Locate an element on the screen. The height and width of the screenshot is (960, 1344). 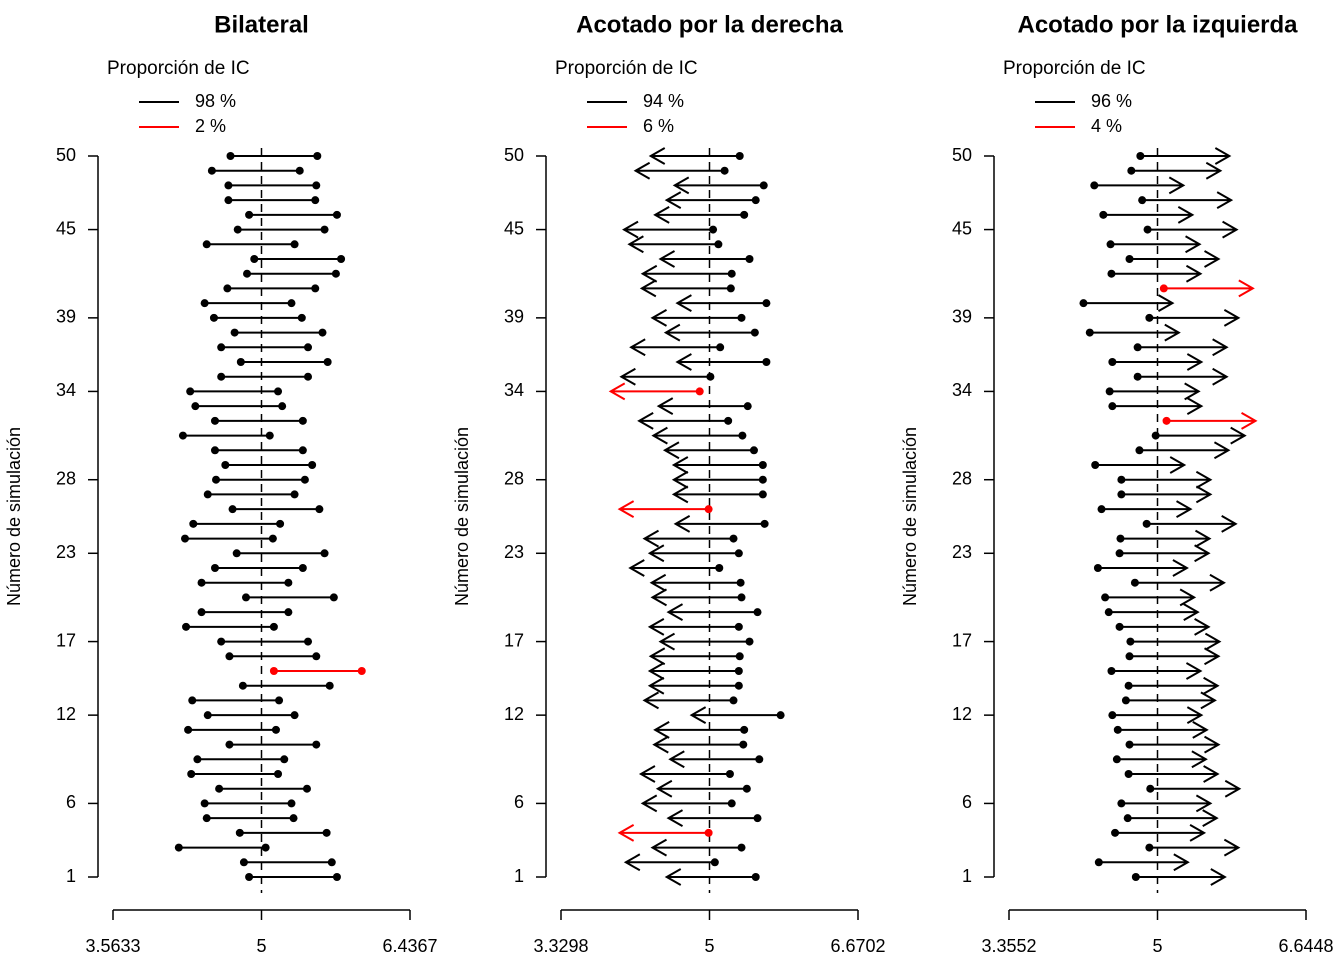
legend-label: 4 % is located at coordinates (1106, 126).